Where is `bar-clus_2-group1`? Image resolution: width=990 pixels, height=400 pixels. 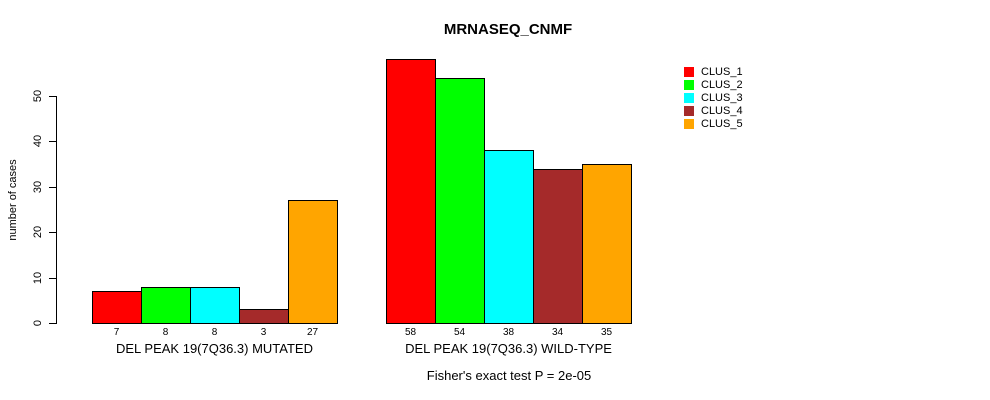
bar-clus_2-group1 is located at coordinates (166, 305).